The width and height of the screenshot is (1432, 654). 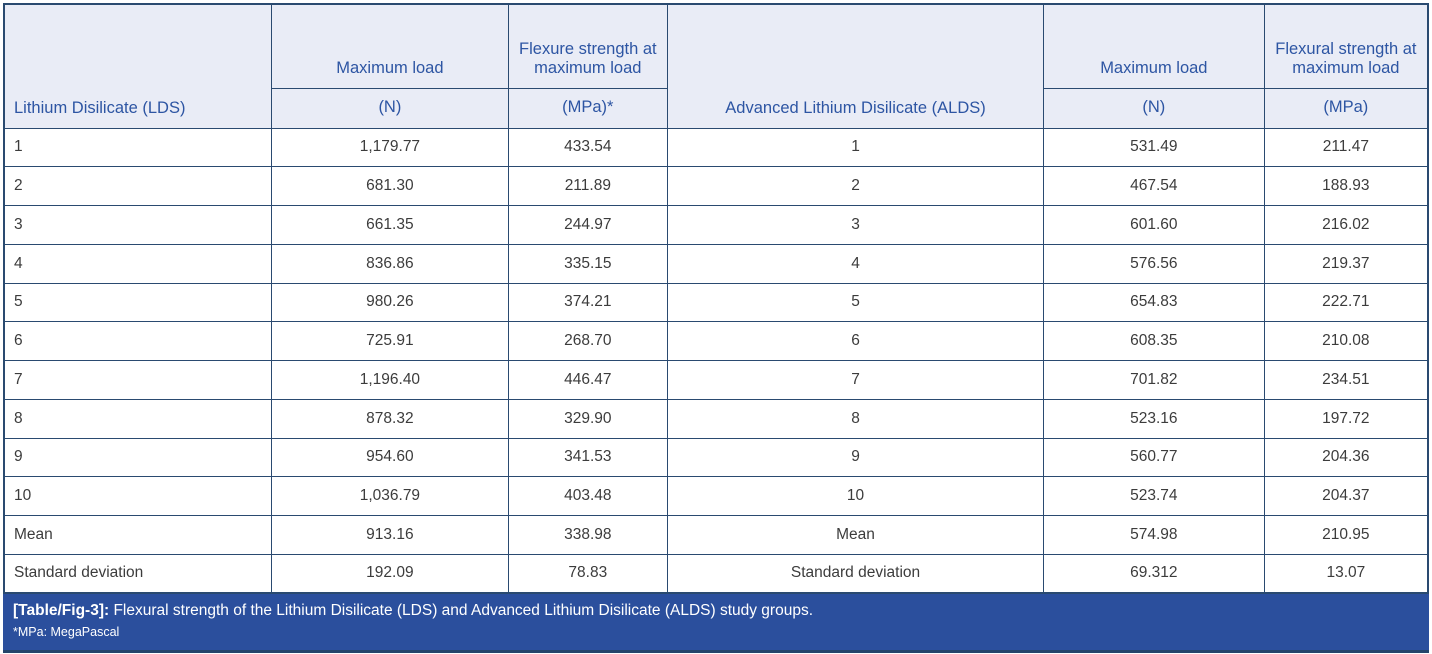 I want to click on table-row: 7 1,196.40 446.47 7 701.82 234.51, so click(x=716, y=380).